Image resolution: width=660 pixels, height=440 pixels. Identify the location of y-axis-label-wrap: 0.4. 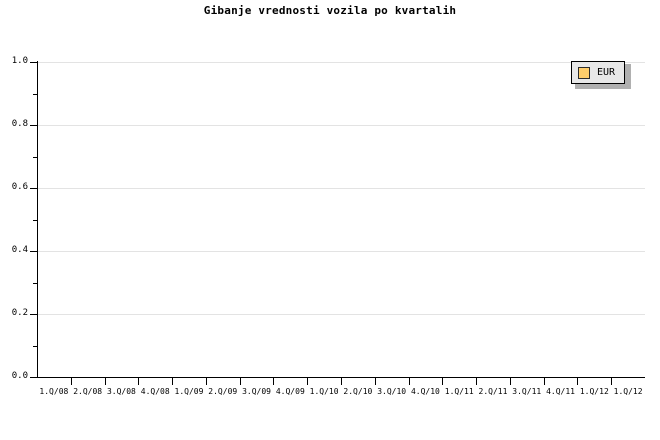
(14, 250).